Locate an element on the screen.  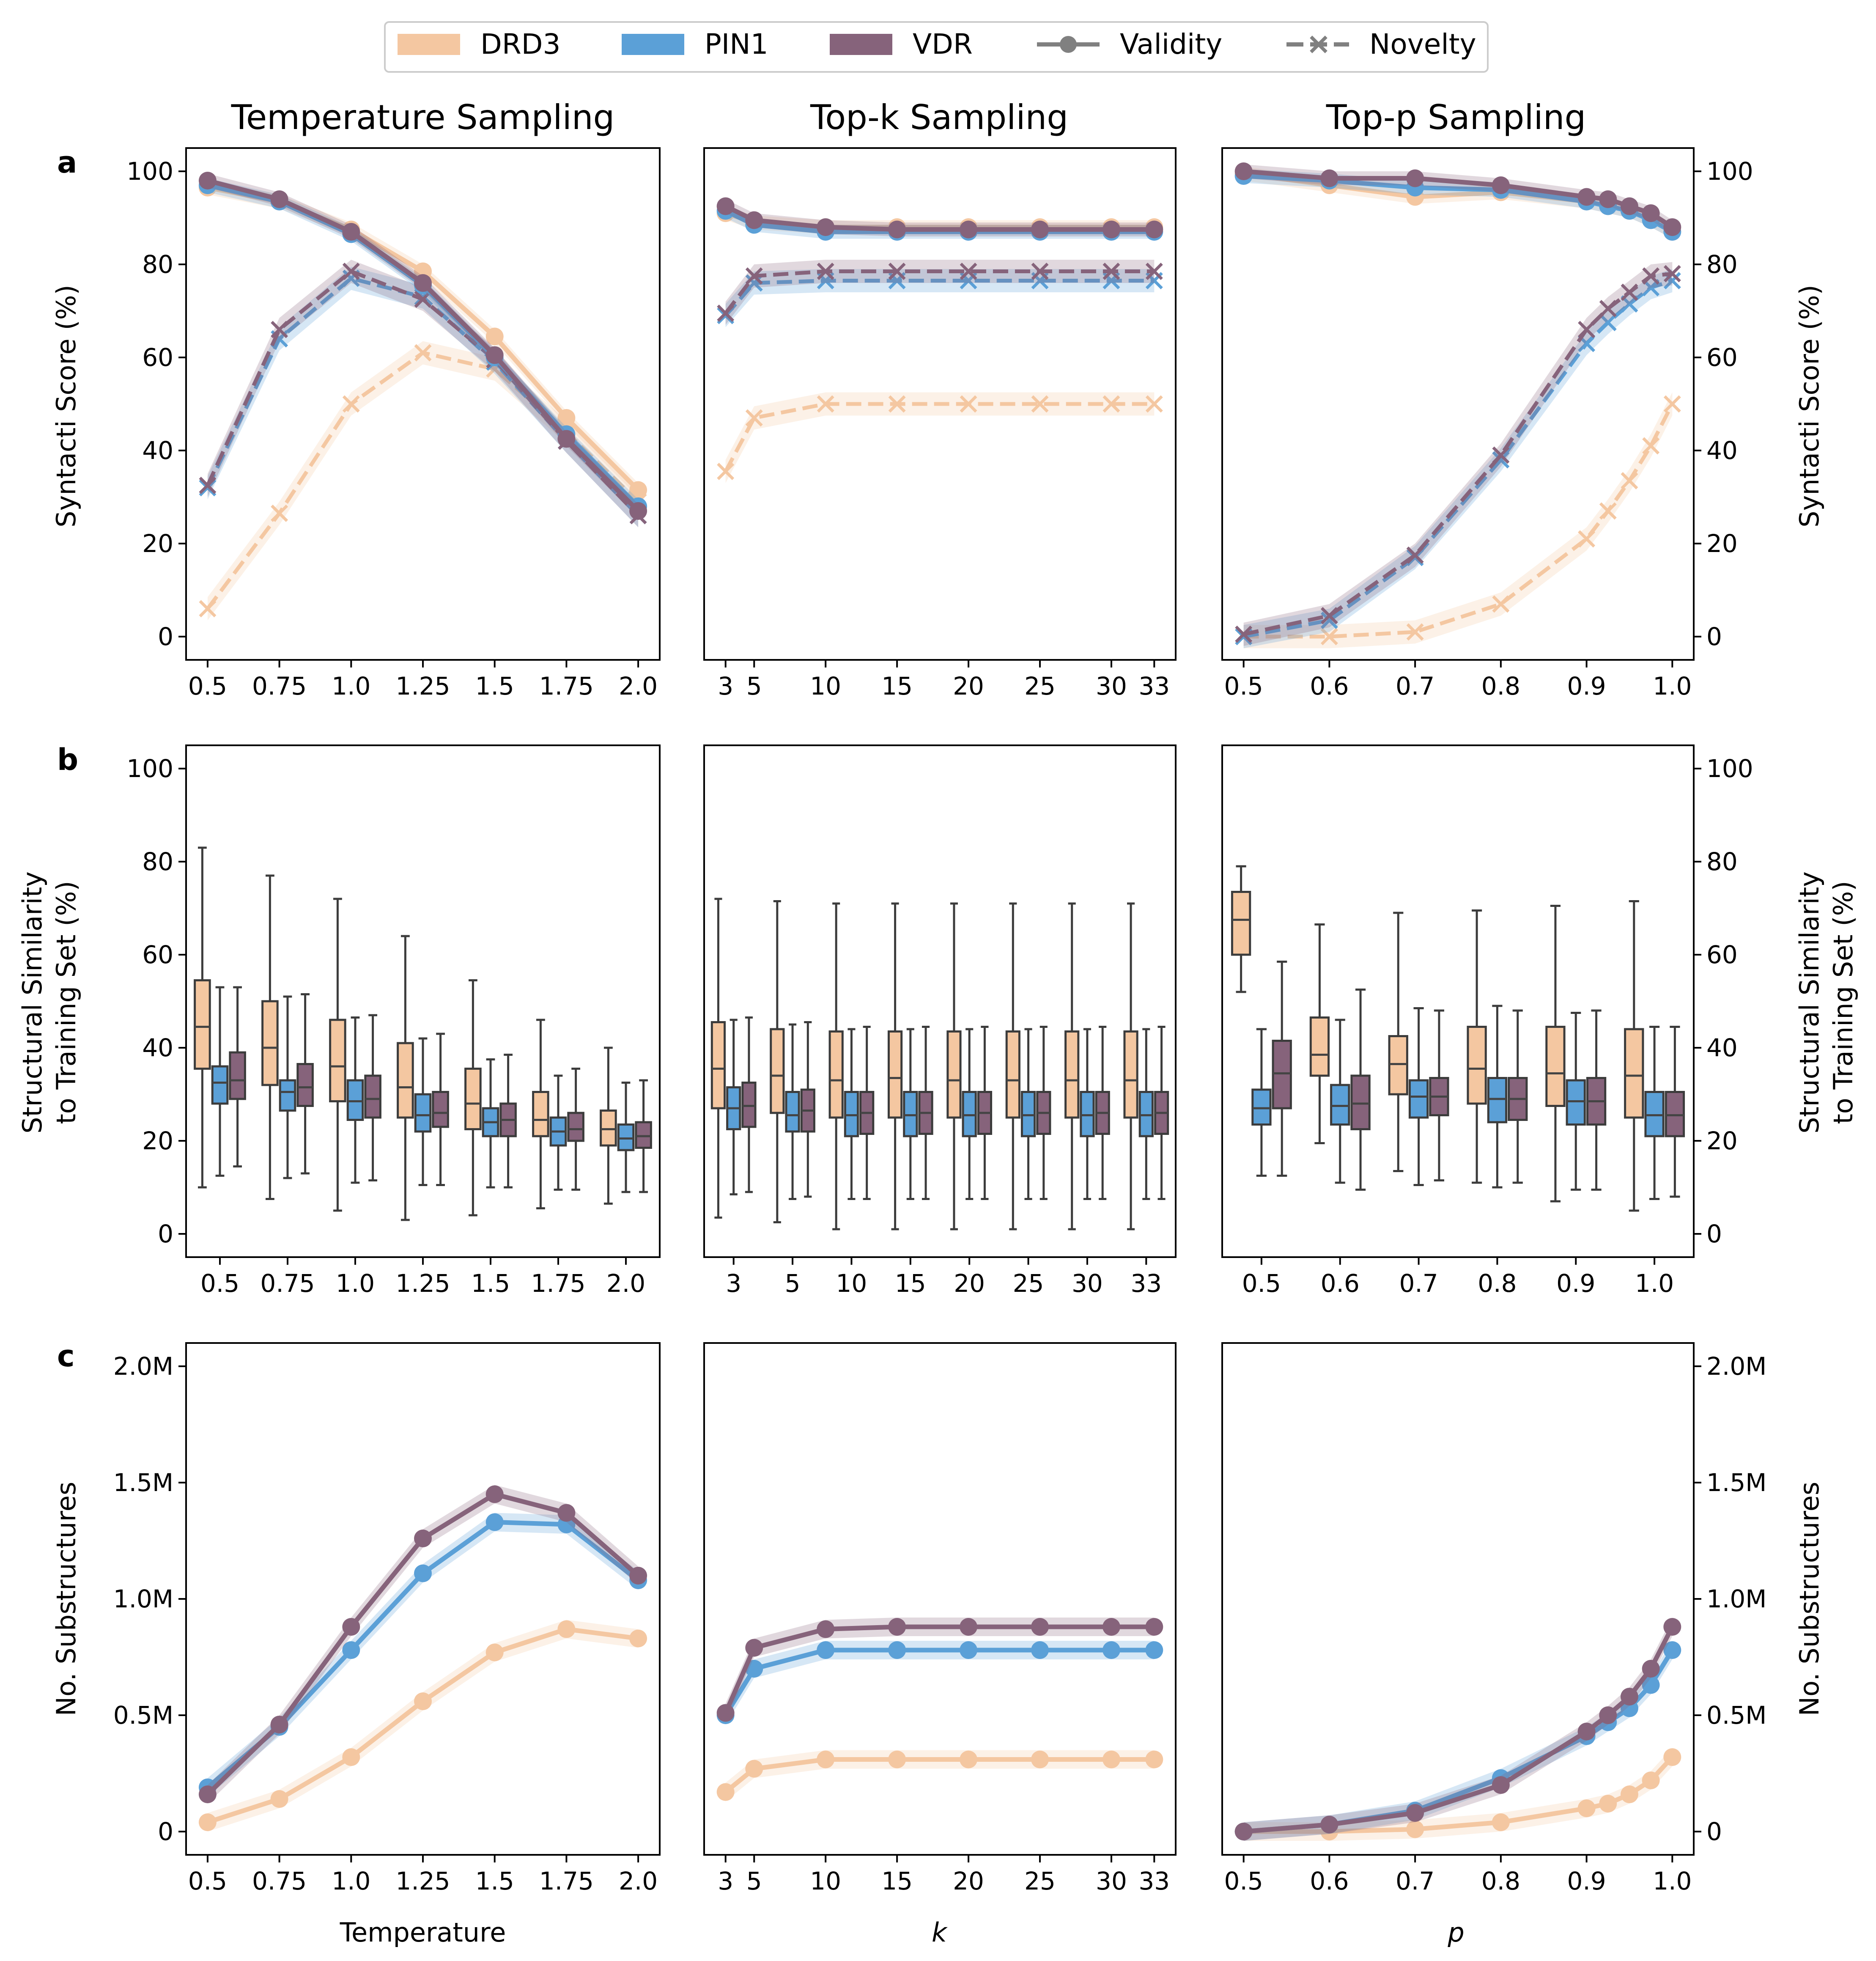
a-topk-frame is located at coordinates (940, 404).